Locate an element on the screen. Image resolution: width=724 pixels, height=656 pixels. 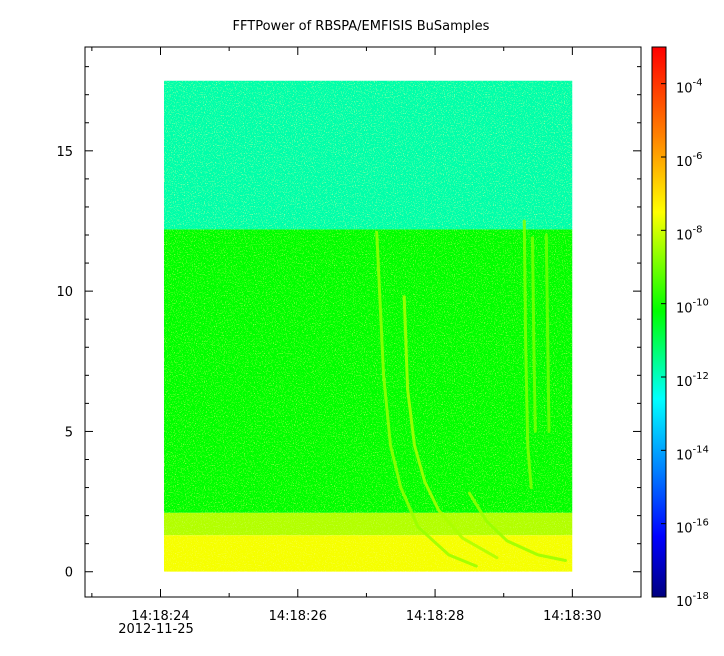
y-tick-label: 15 is located at coordinates (64, 152).